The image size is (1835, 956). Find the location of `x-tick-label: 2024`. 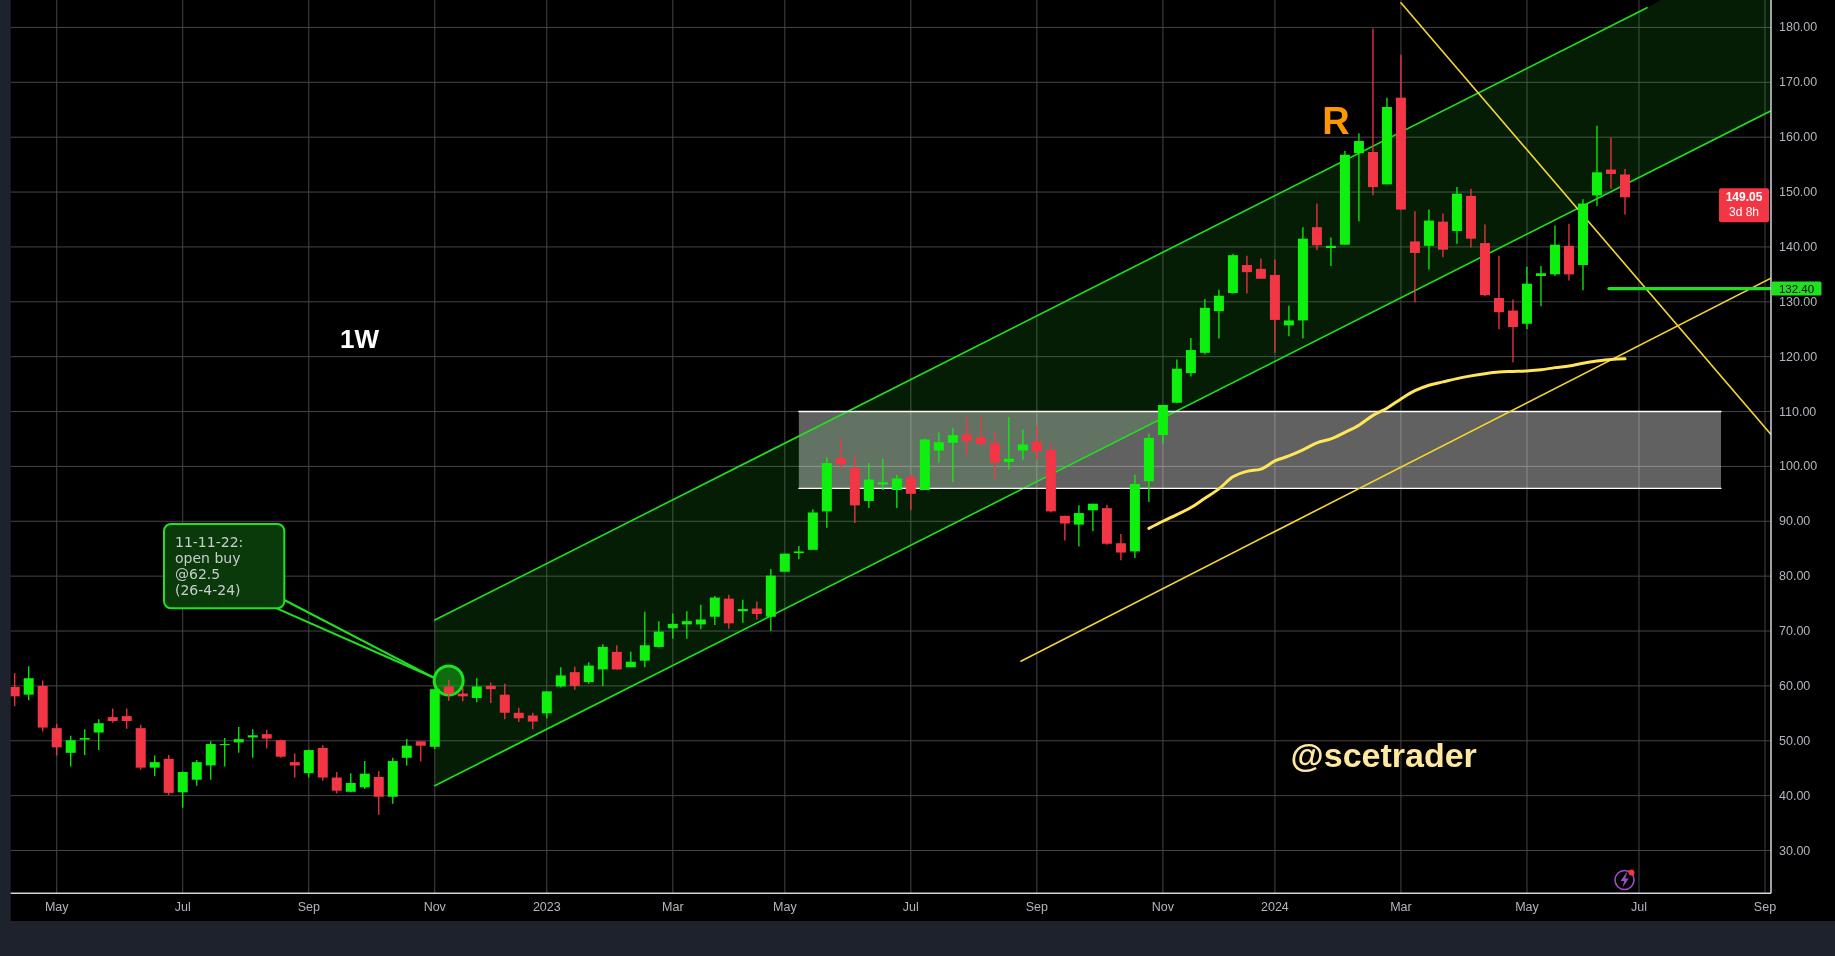

x-tick-label: 2024 is located at coordinates (1275, 906).